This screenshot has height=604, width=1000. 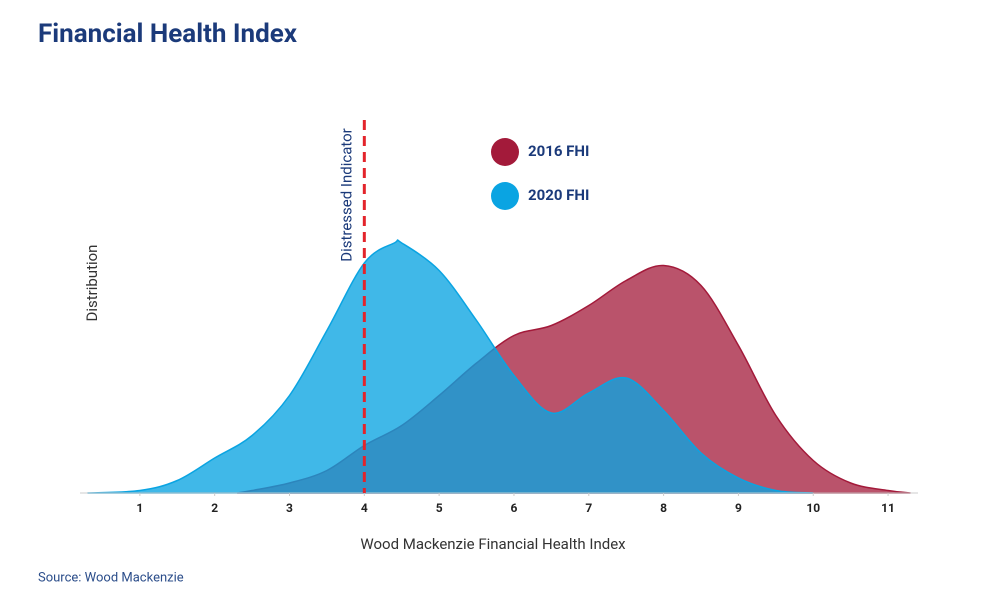 What do you see at coordinates (888, 508) in the screenshot?
I see `x-tick-label: 11` at bounding box center [888, 508].